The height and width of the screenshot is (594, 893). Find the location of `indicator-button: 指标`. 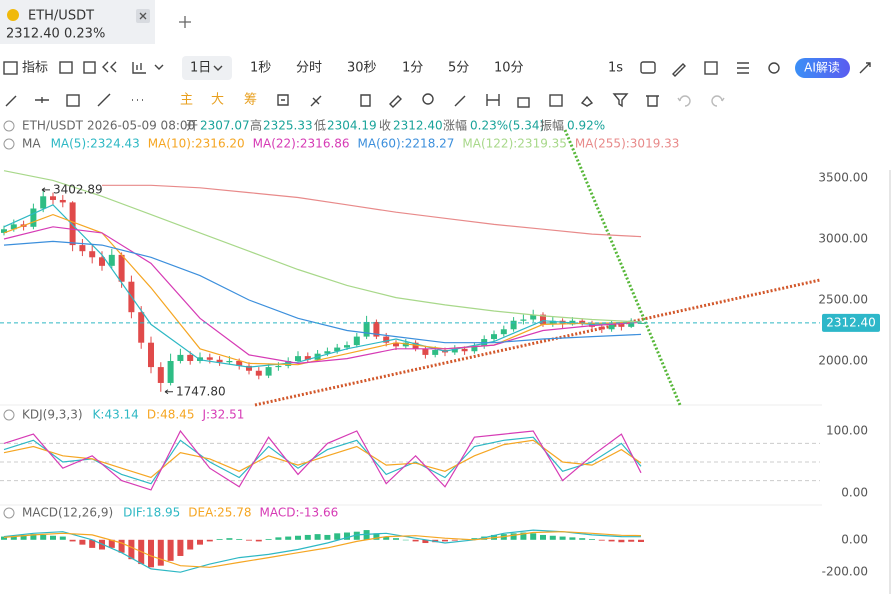

indicator-button: 指标 is located at coordinates (35, 68).